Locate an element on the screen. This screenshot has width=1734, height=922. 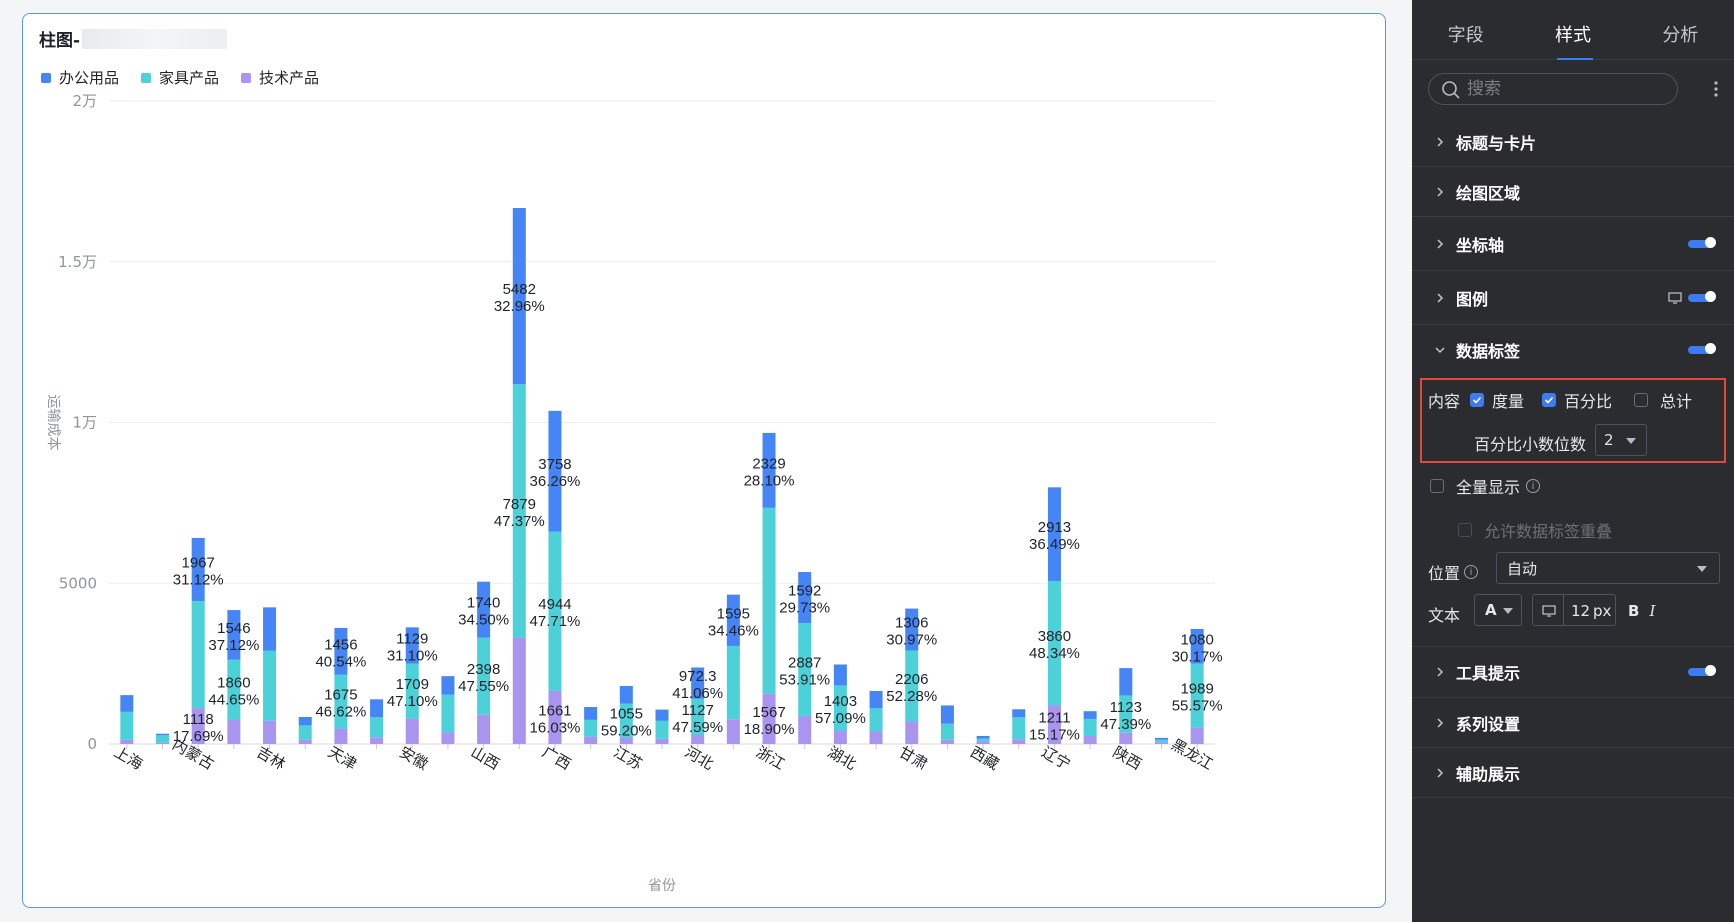
search-input is located at coordinates (1567, 89).